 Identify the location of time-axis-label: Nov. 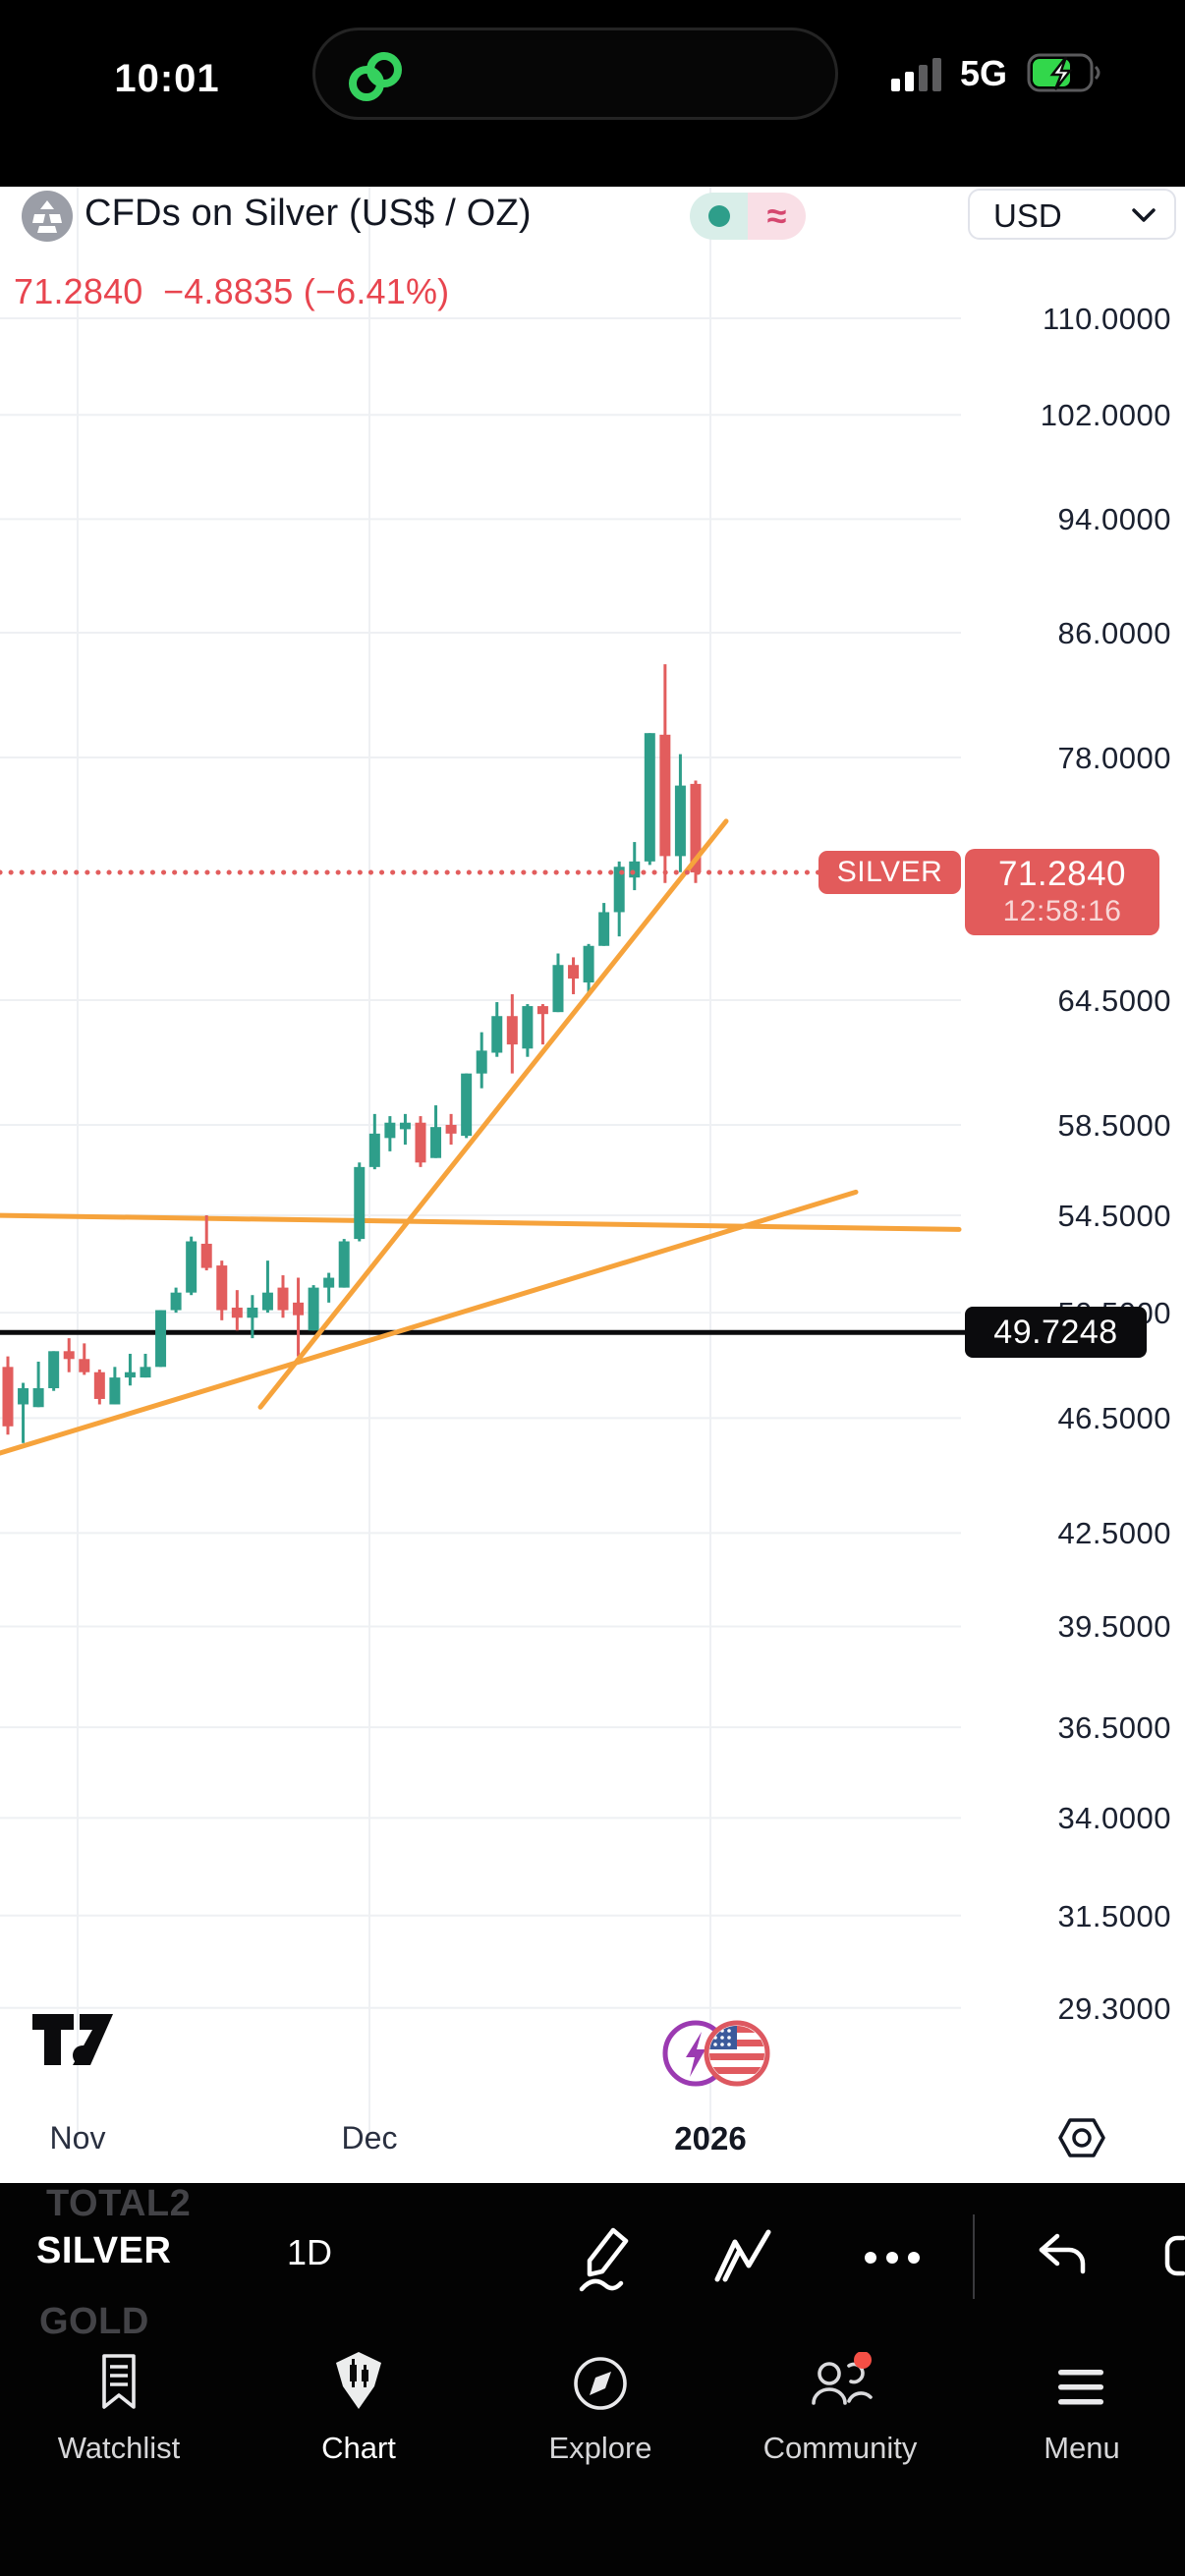
(77, 2138).